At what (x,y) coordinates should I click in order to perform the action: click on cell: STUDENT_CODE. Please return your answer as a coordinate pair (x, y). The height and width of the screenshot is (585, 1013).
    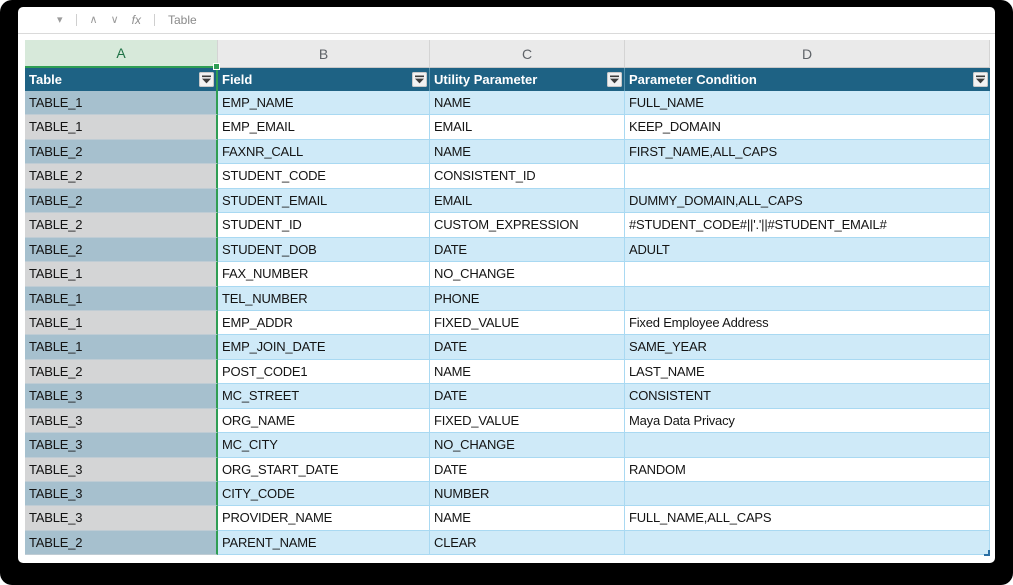
    Looking at the image, I should click on (324, 176).